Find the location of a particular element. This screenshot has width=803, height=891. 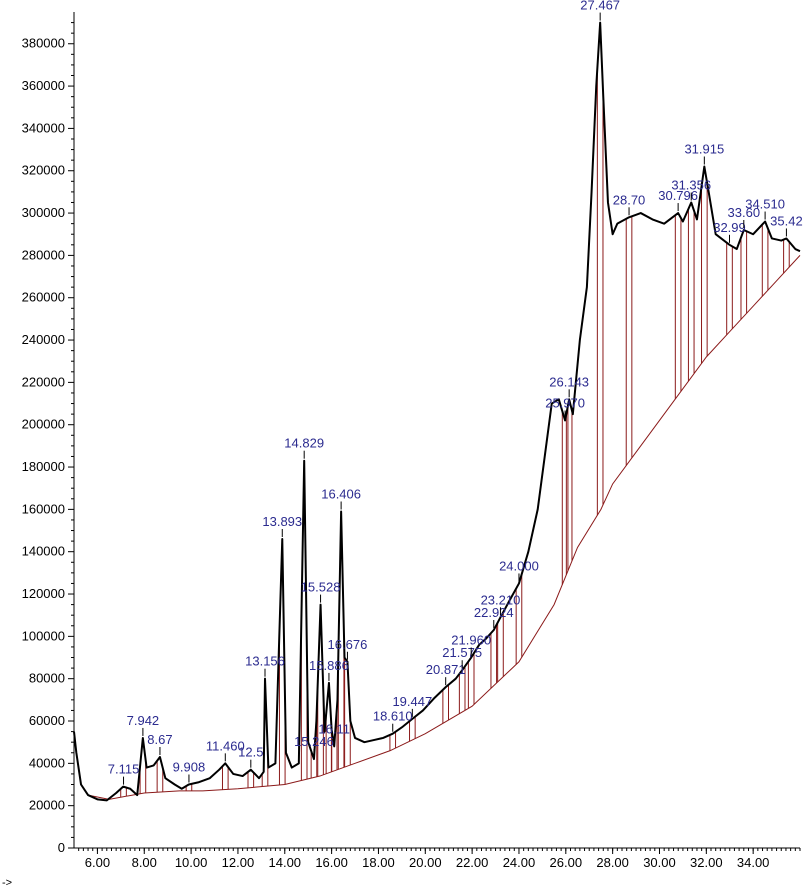

y-tick-label: 180000 is located at coordinates (43, 466).